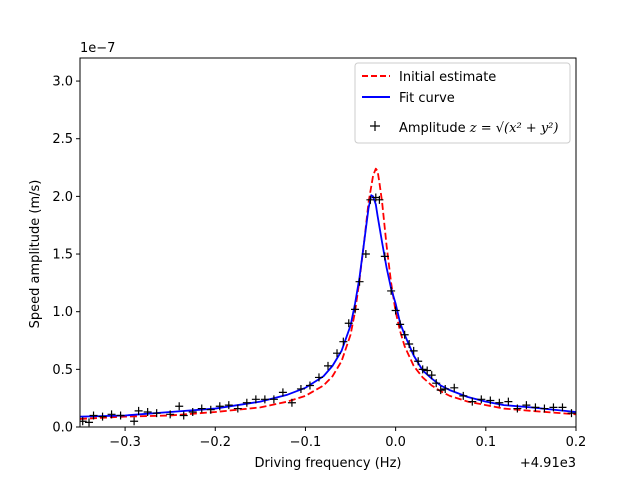  I want to click on y-axis-label: Speed amplitude (m/s), so click(35, 254).